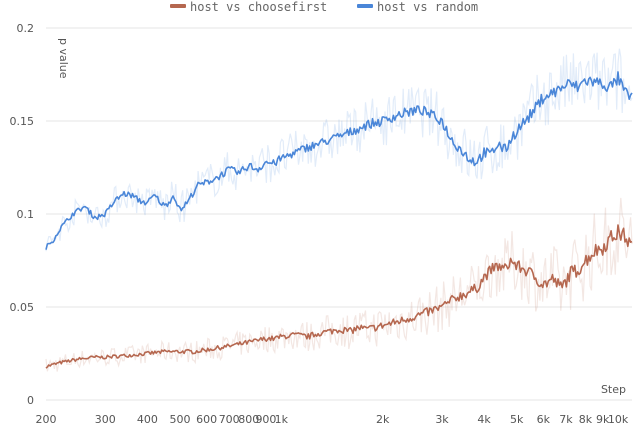  What do you see at coordinates (427, 7) in the screenshot?
I see `legend-label-host-vs-random: host vs random` at bounding box center [427, 7].